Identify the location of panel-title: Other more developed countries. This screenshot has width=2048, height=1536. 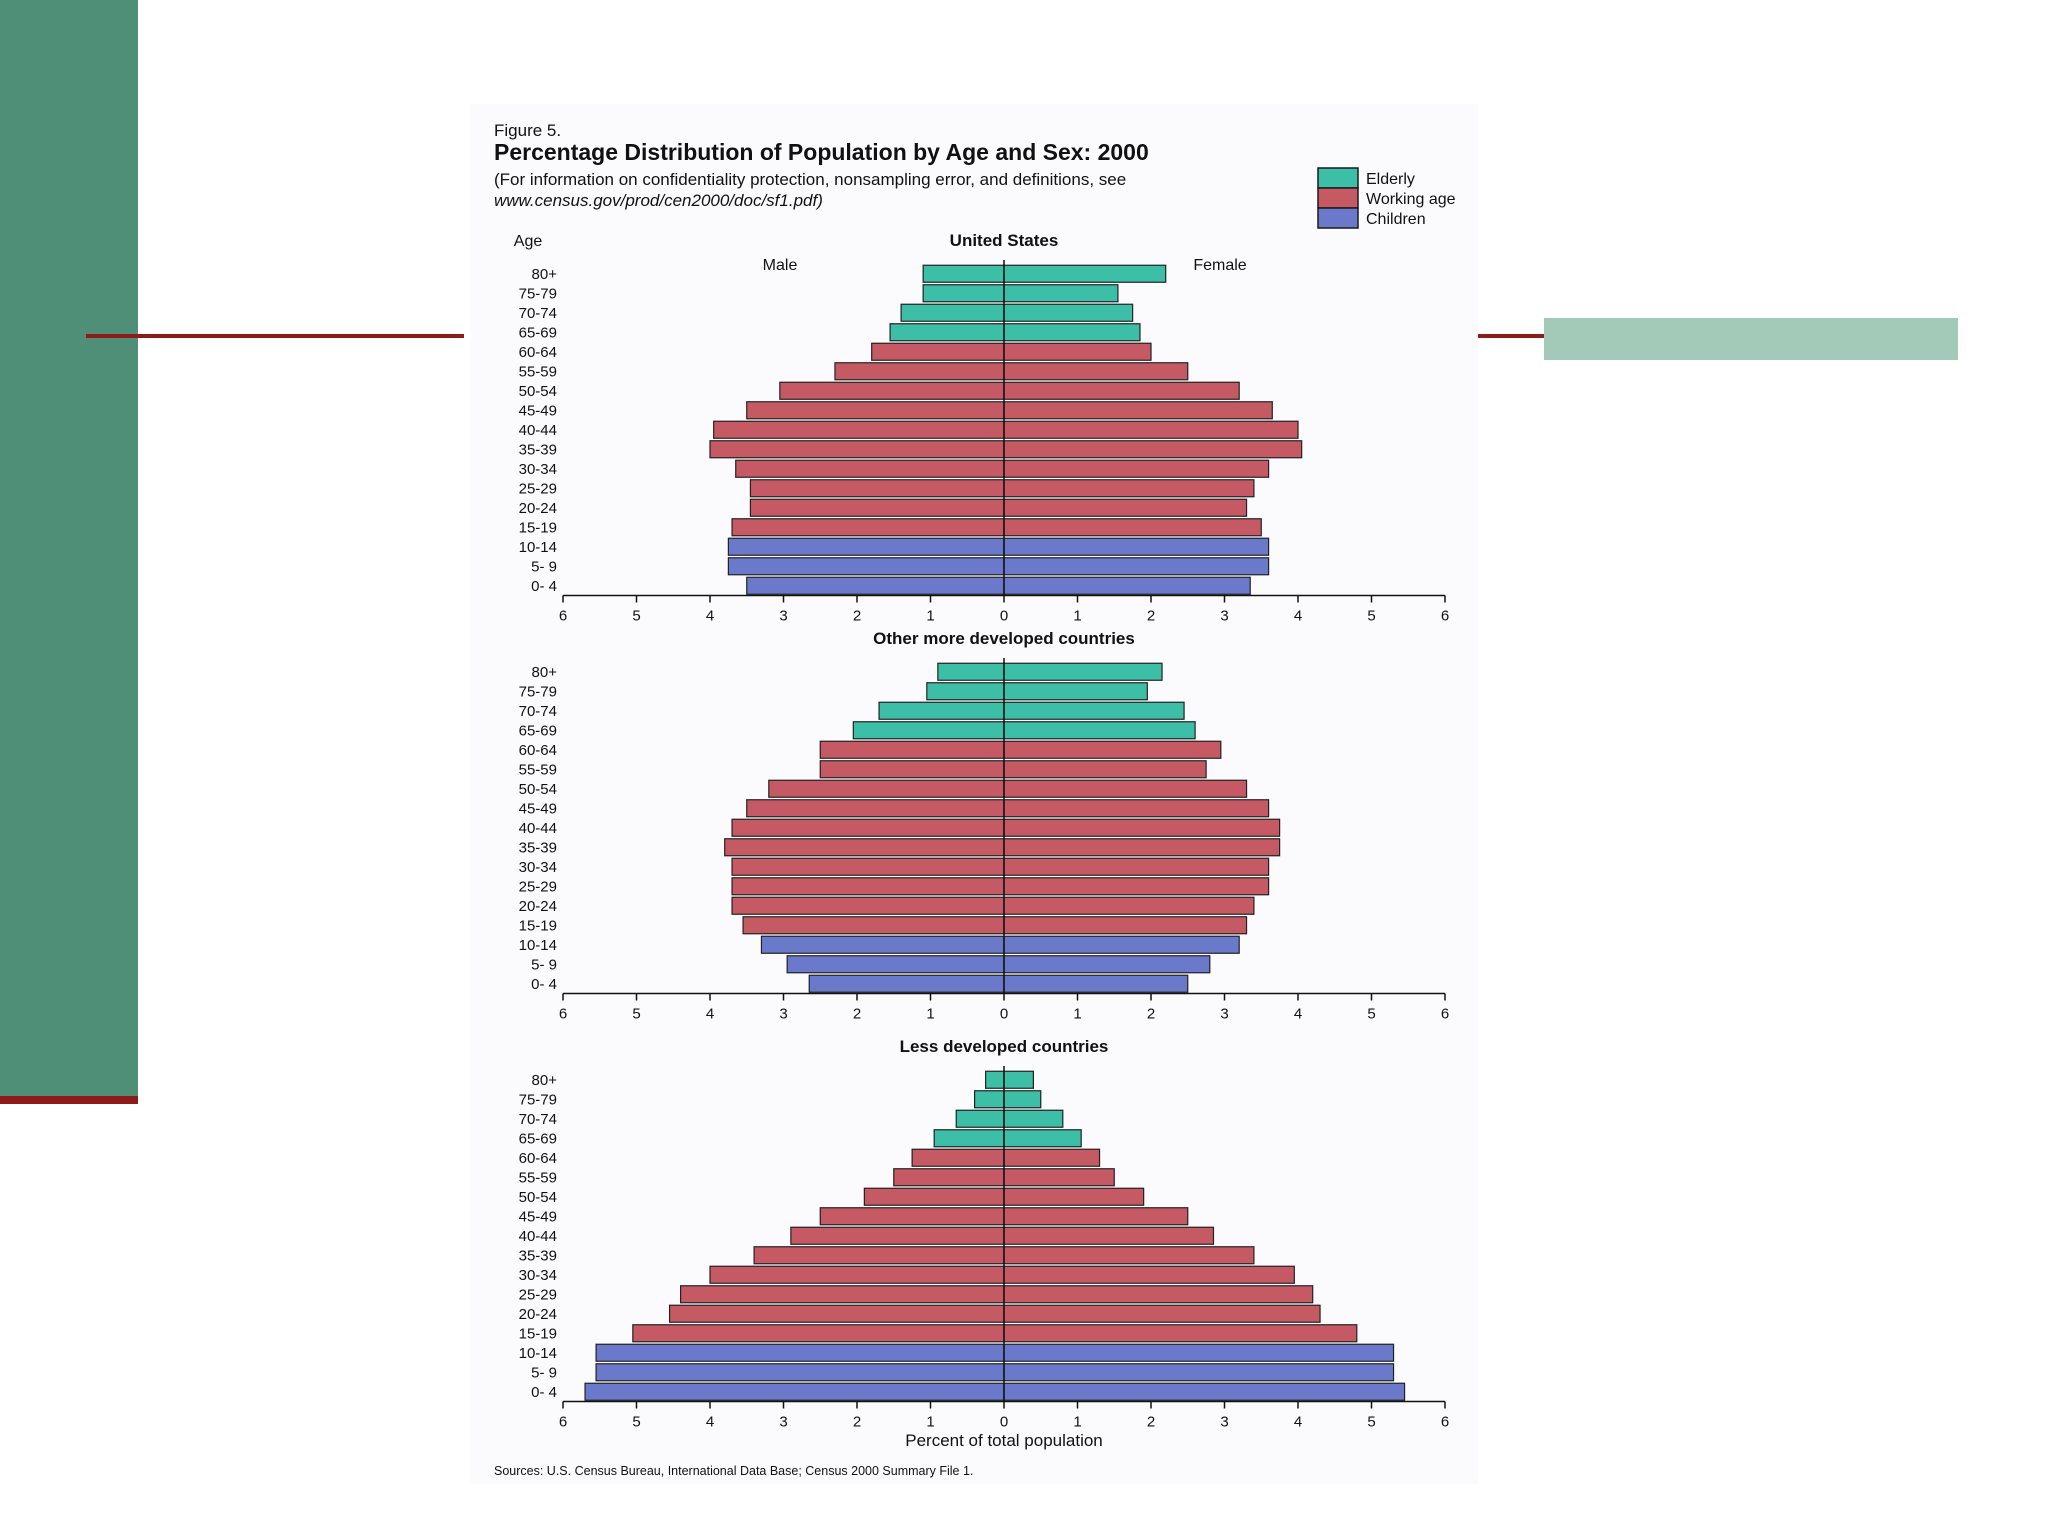
(1004, 638).